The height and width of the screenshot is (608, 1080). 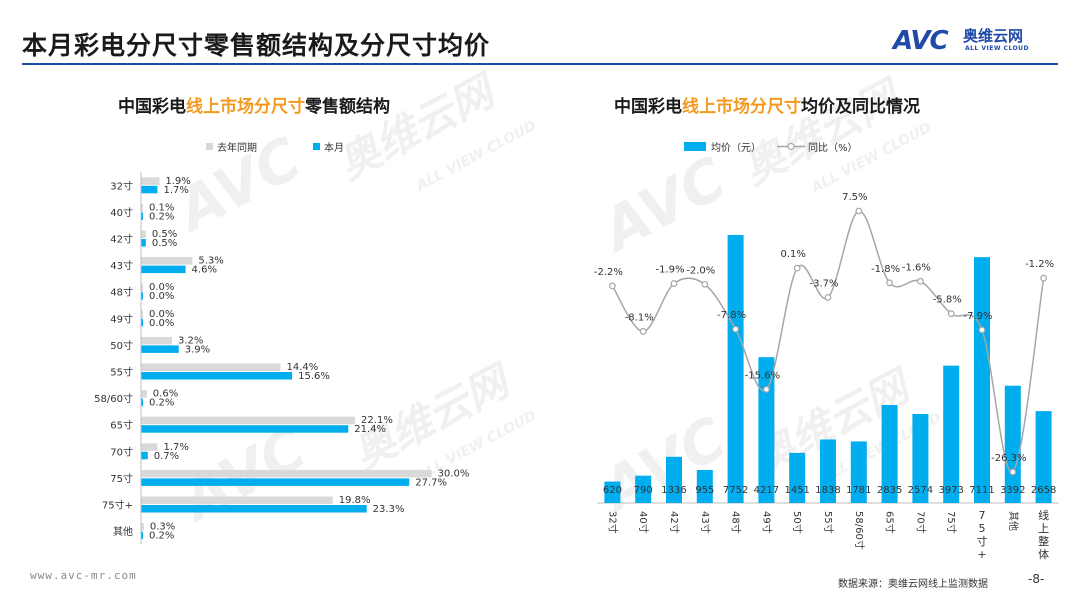 I want to click on data-label-last-year: 0.1%, so click(x=161, y=207).